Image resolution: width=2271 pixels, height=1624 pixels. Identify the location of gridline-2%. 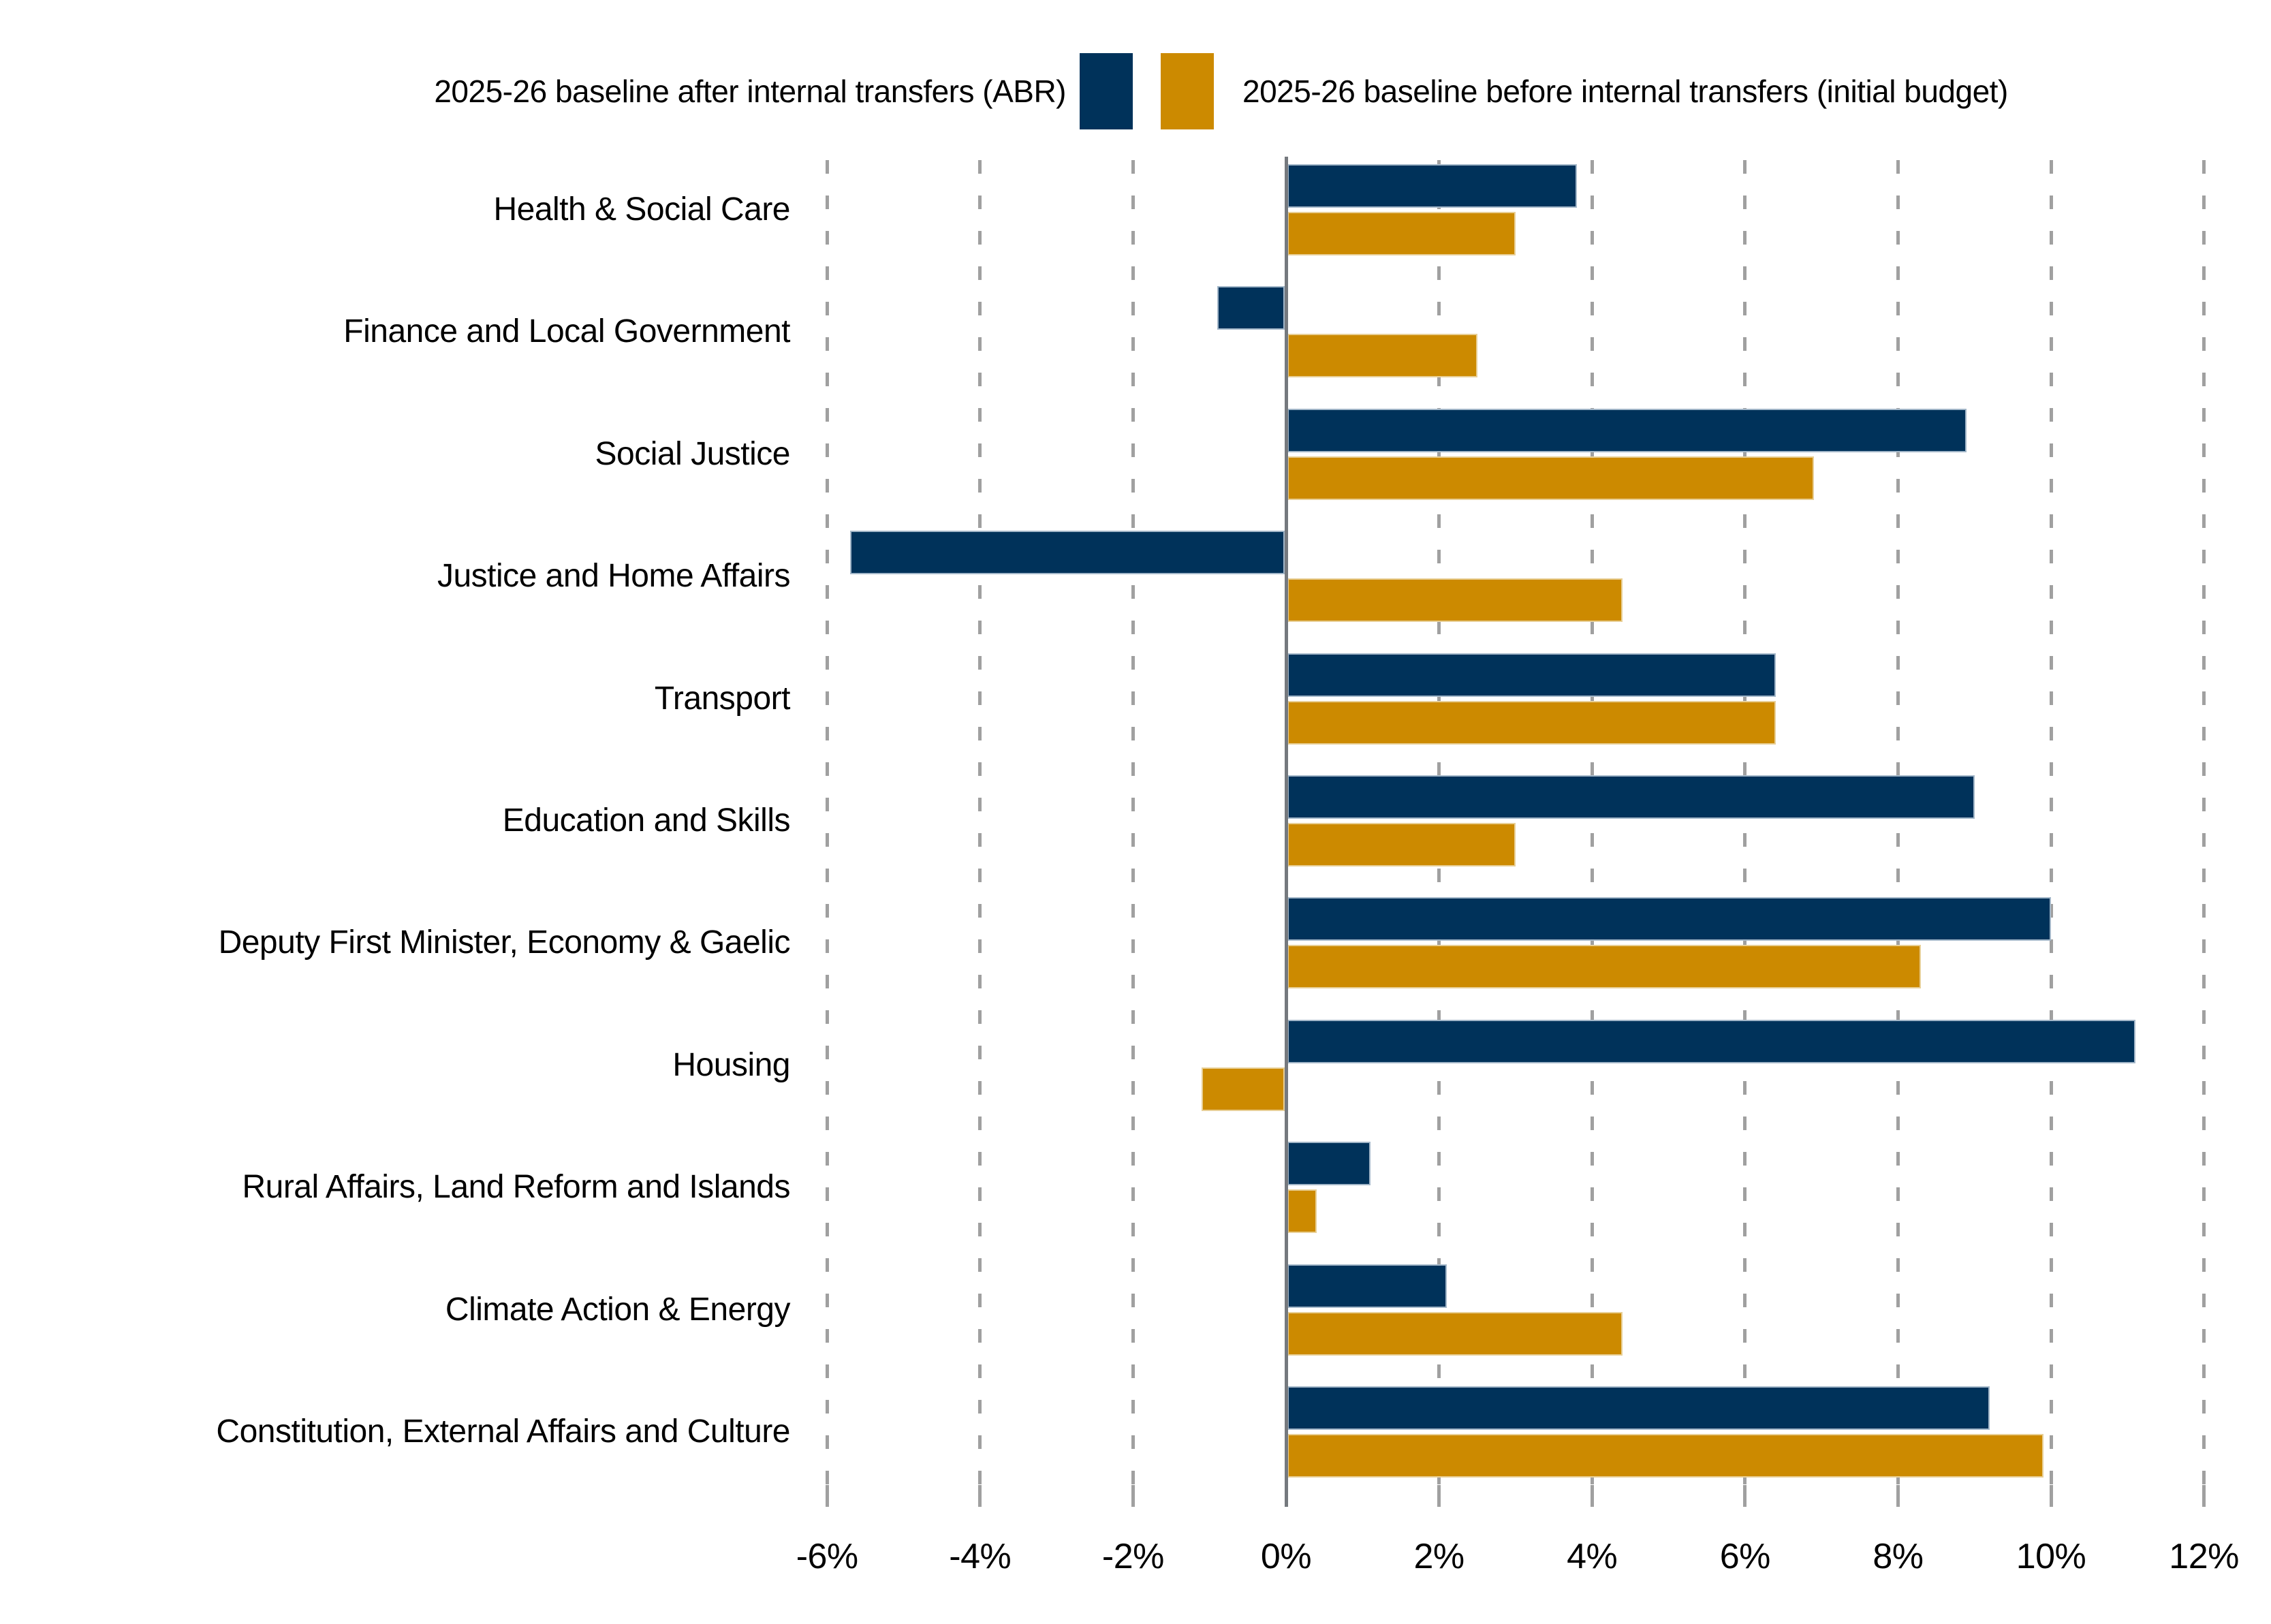
(1439, 822).